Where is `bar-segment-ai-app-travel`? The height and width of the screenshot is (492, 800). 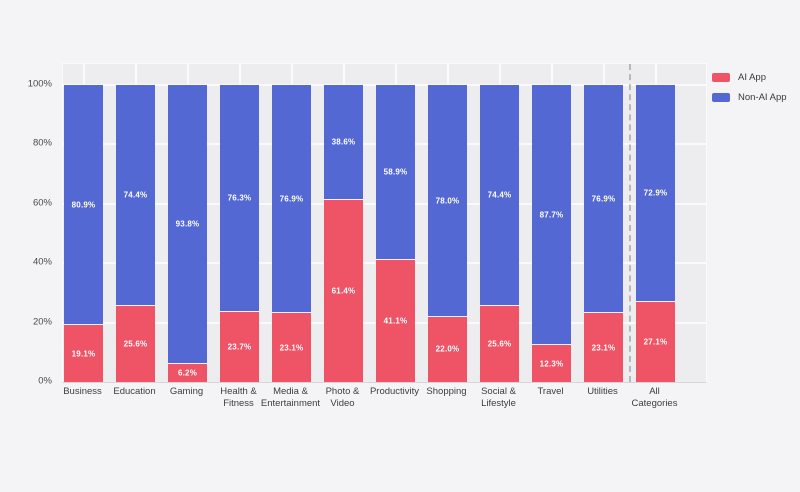 bar-segment-ai-app-travel is located at coordinates (551, 363).